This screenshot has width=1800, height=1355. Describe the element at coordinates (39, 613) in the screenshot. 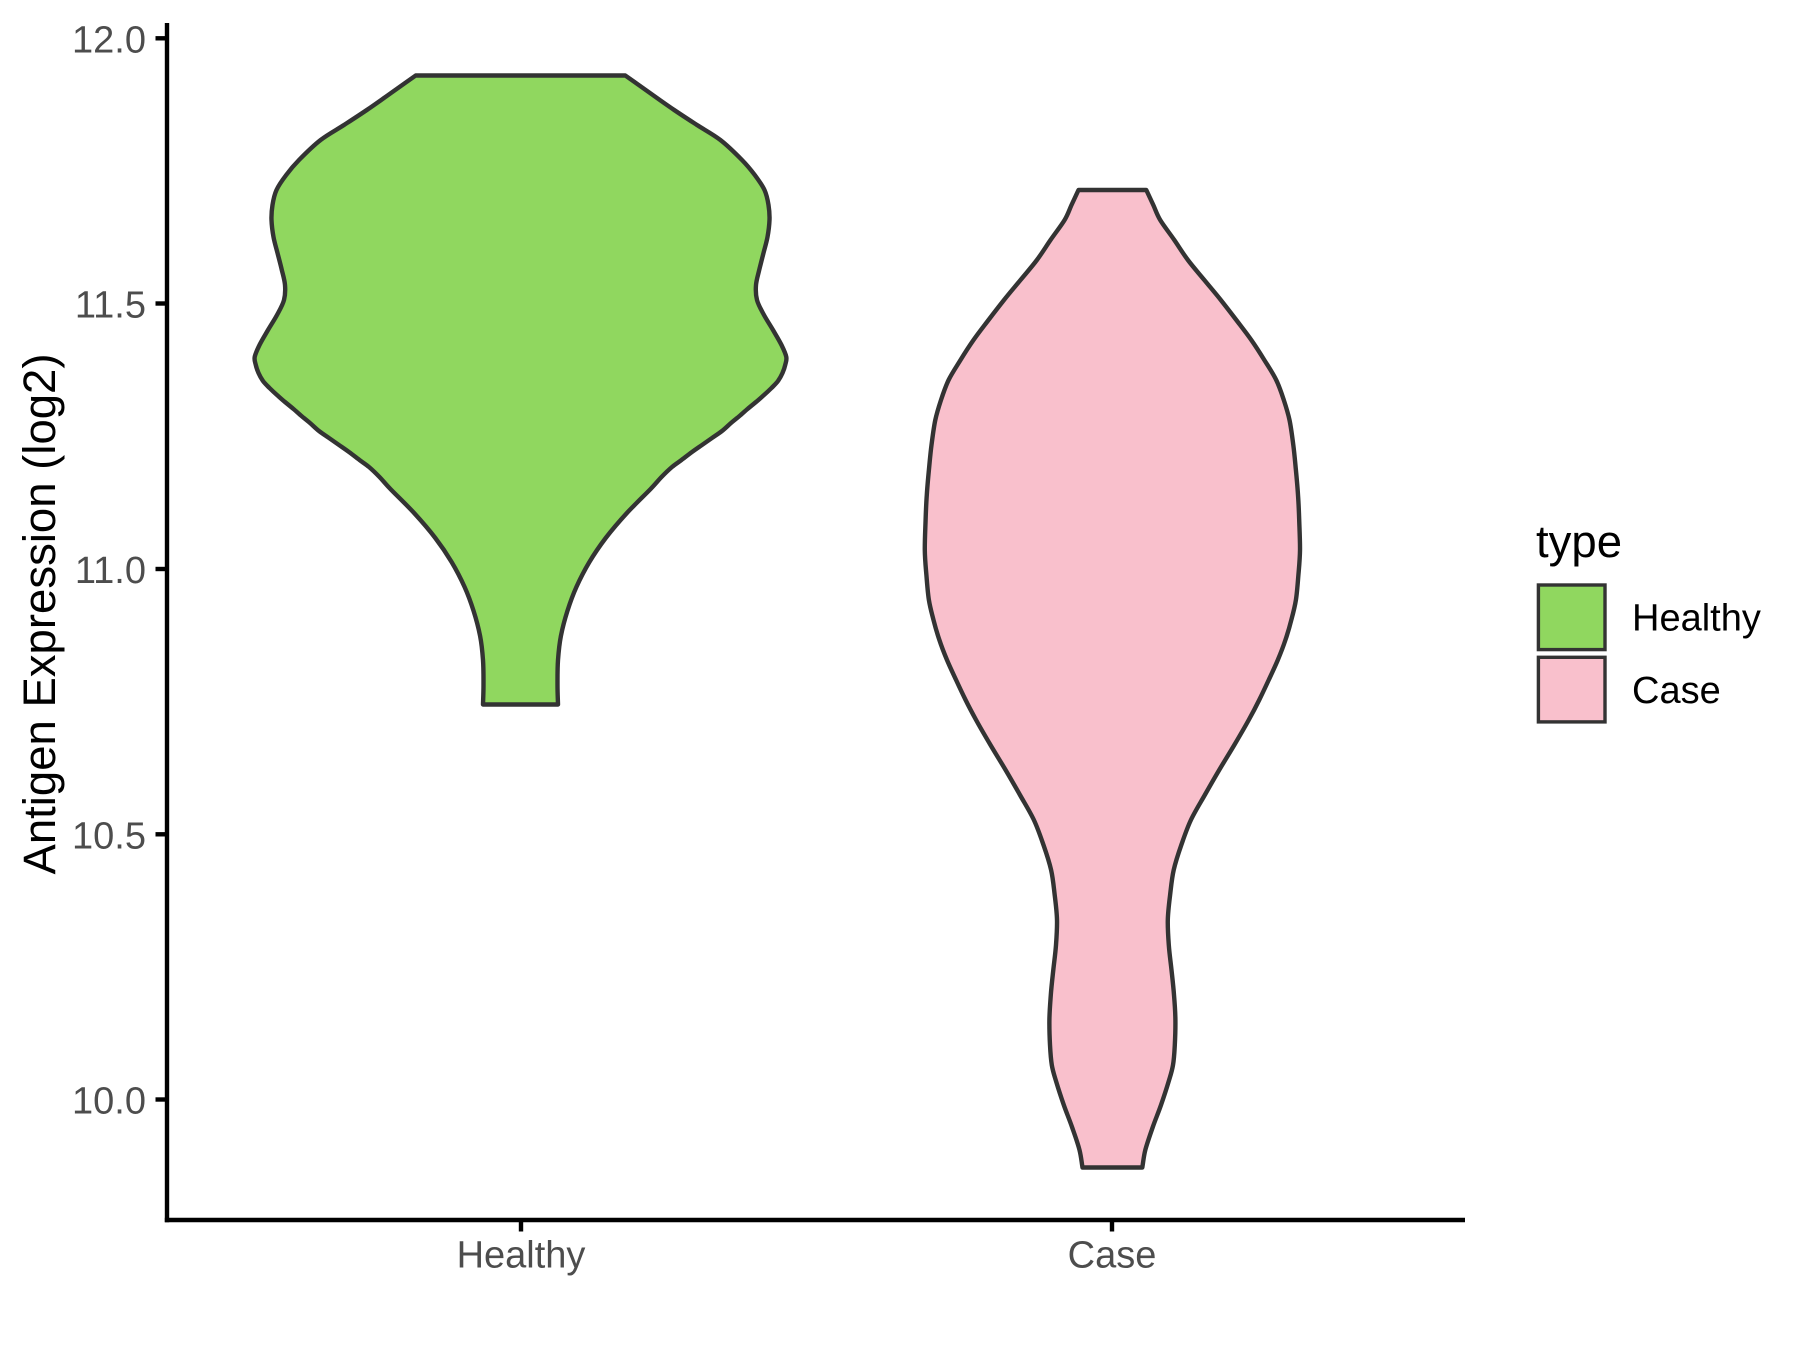

I see `svg-text: Antigen Expression (log2)` at that location.